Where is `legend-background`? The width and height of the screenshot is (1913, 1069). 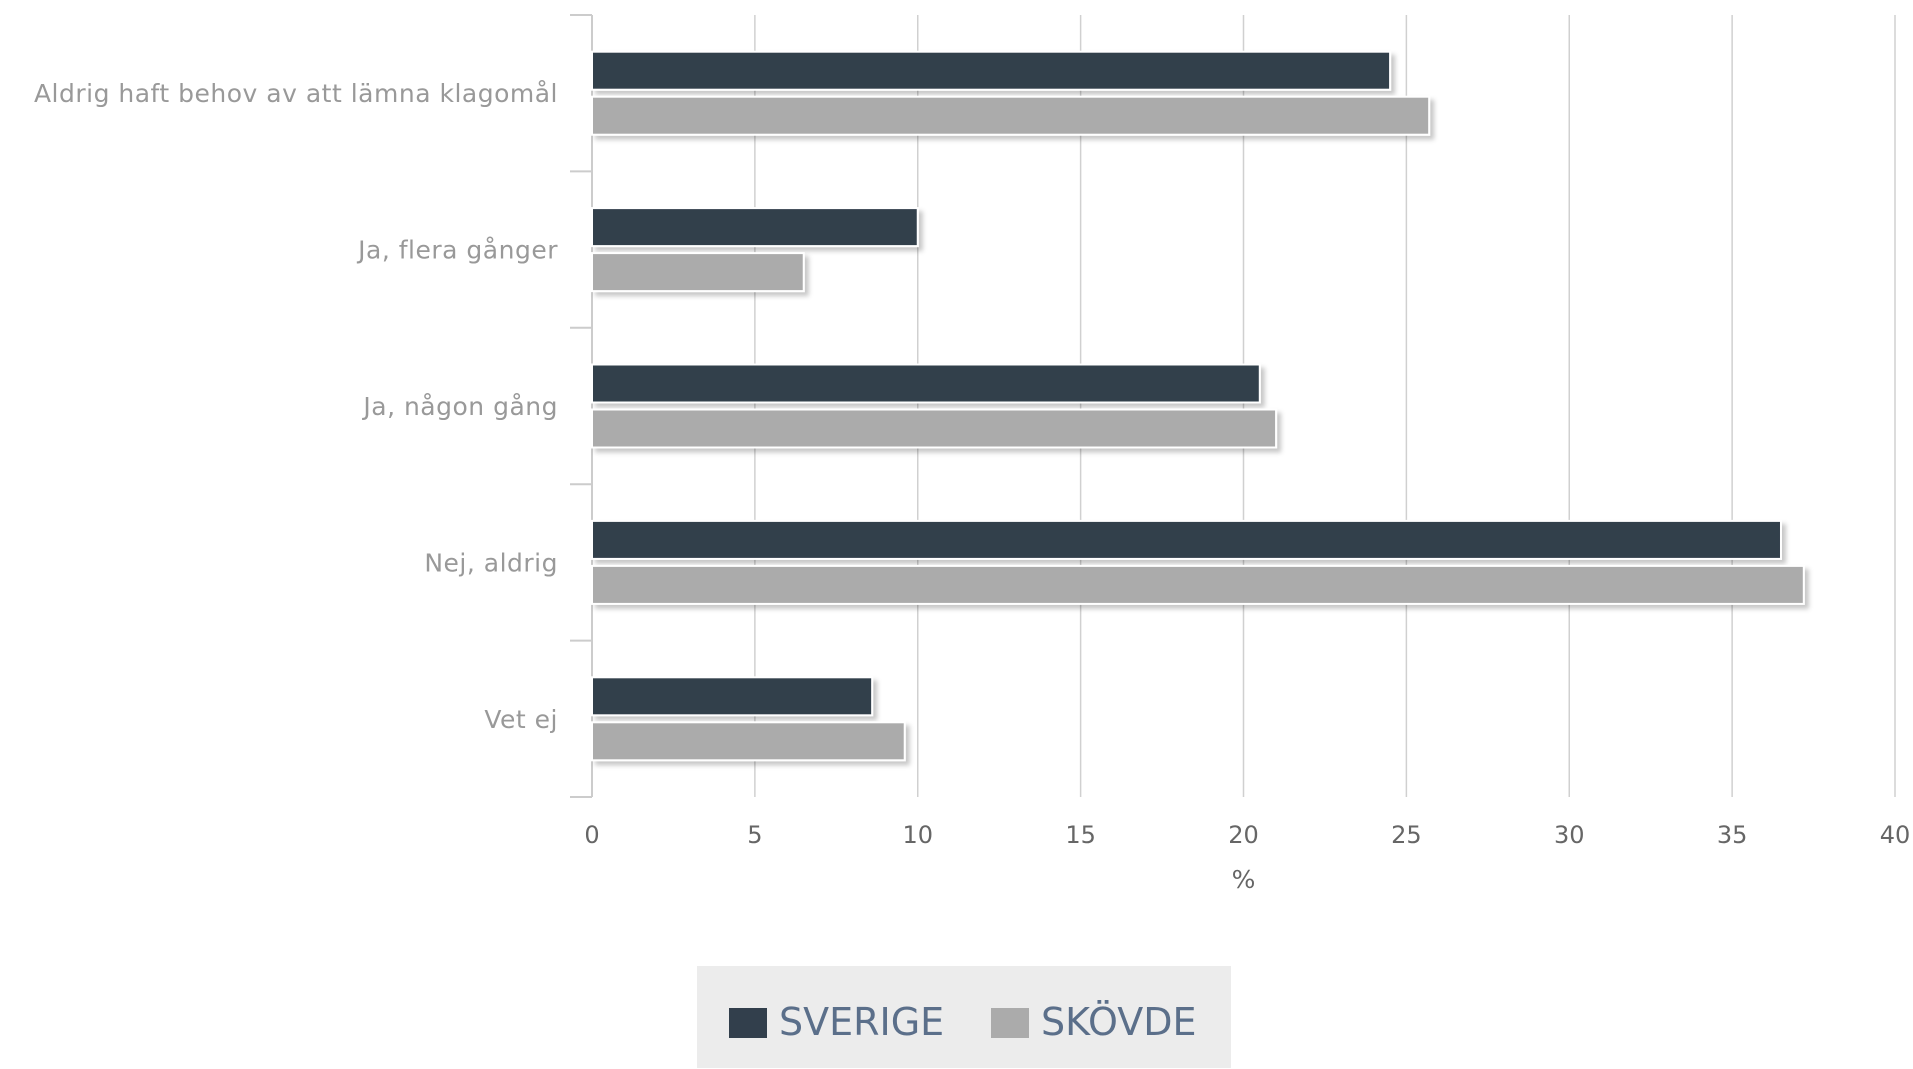
legend-background is located at coordinates (964, 1017).